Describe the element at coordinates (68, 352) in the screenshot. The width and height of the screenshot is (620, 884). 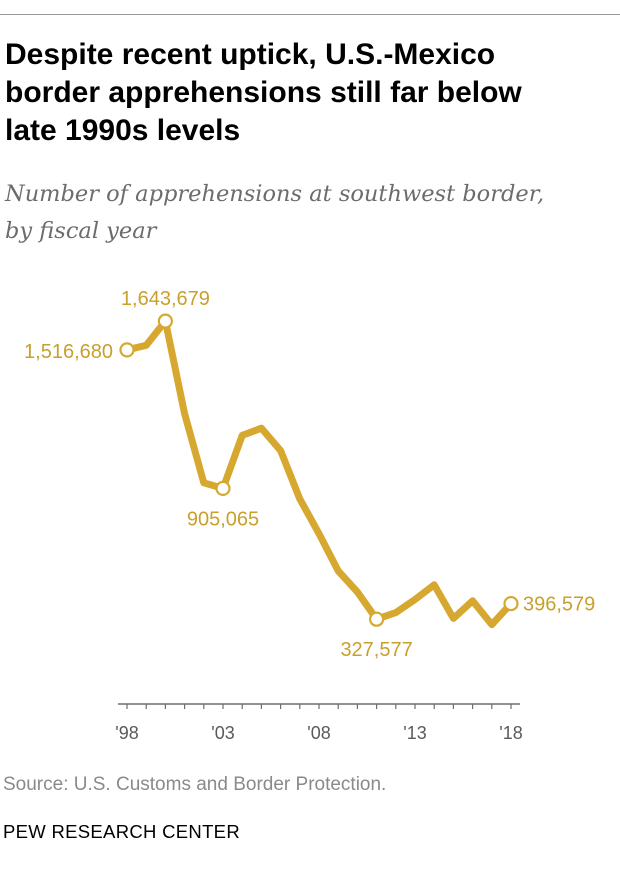
I see `data-label: 1,516,680` at that location.